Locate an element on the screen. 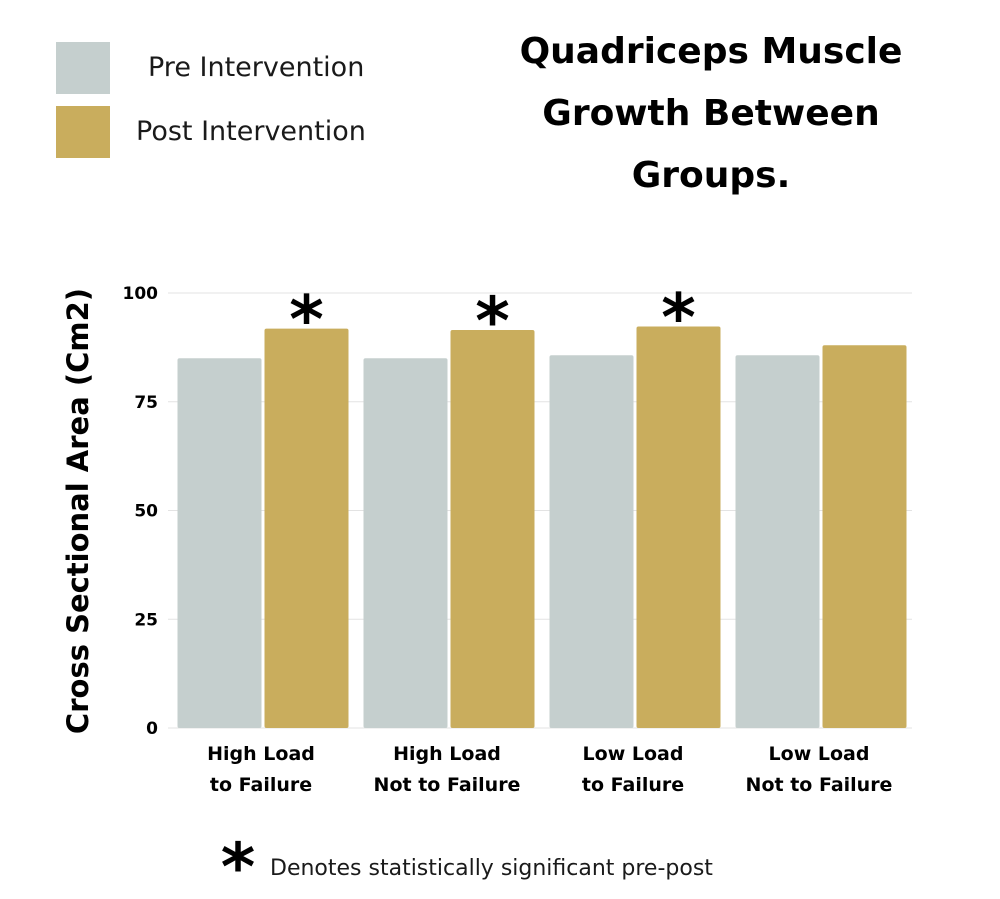 Image resolution: width=1000 pixels, height=899 pixels. x-tick-label-4-line-1: Low Load is located at coordinates (819, 754).